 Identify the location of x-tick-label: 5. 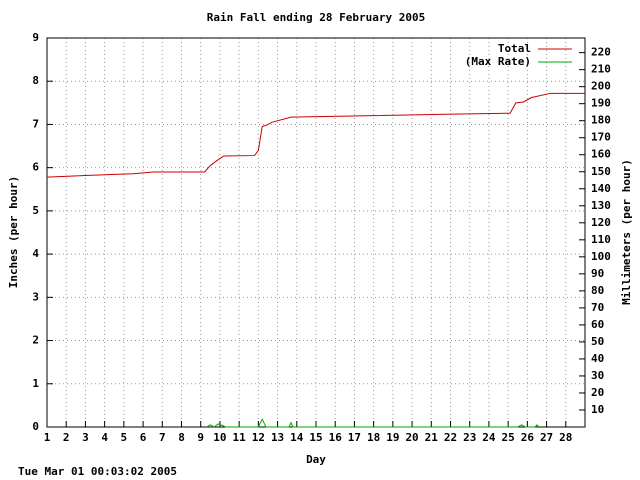
(124, 437).